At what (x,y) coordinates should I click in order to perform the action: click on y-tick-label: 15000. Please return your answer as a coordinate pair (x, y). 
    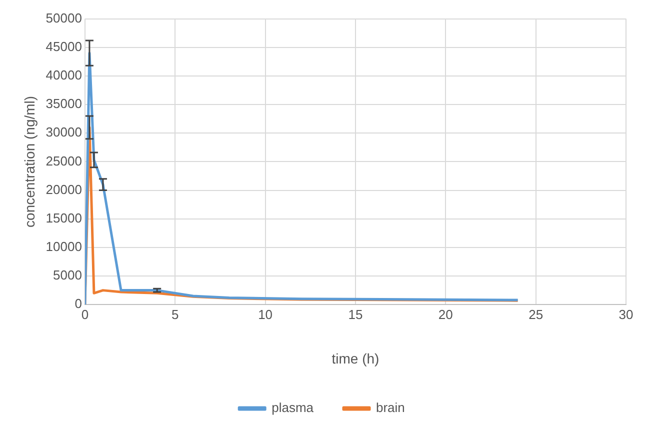
    Looking at the image, I should click on (64, 218).